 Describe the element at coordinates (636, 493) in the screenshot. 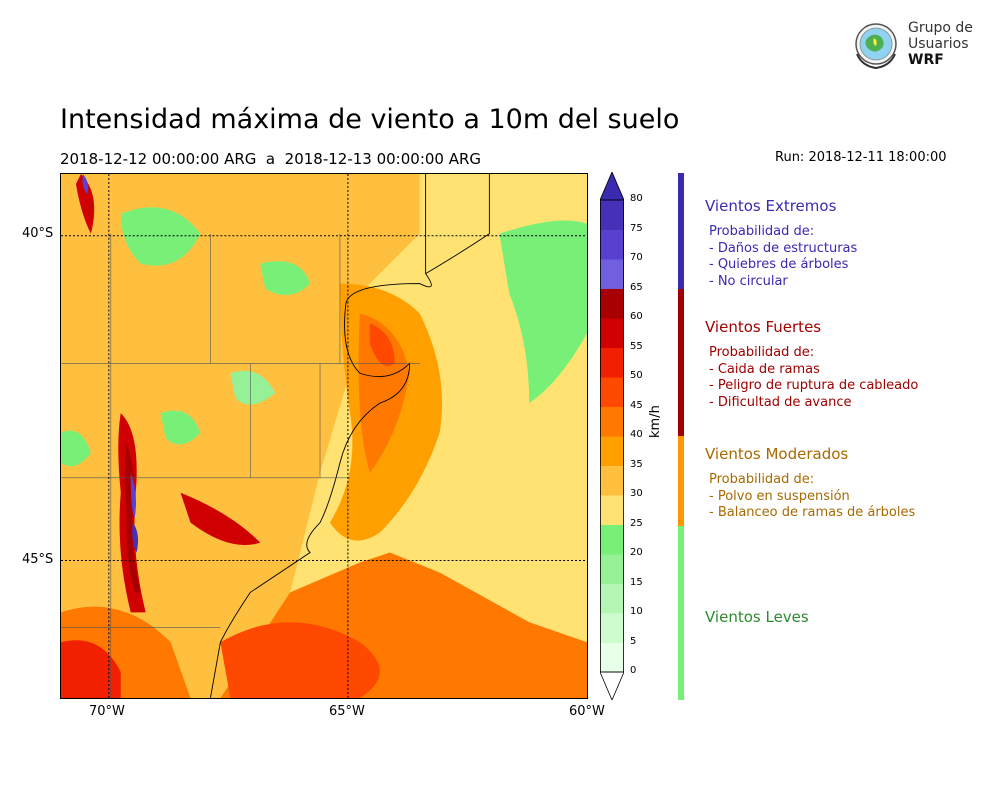

I see `colorbar-tick-label: 30` at that location.